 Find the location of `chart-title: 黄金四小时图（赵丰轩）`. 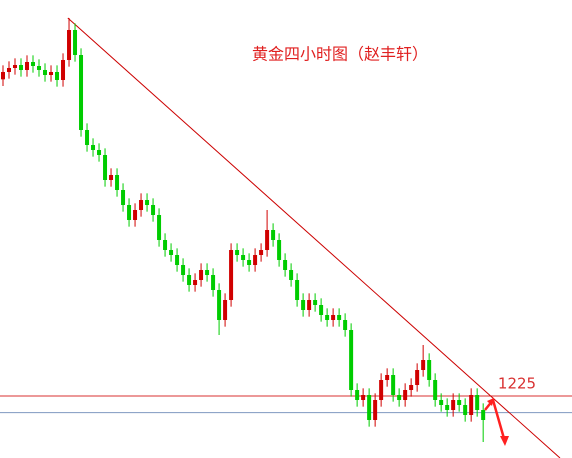

chart-title: 黄金四小时图（赵丰轩） is located at coordinates (340, 54).